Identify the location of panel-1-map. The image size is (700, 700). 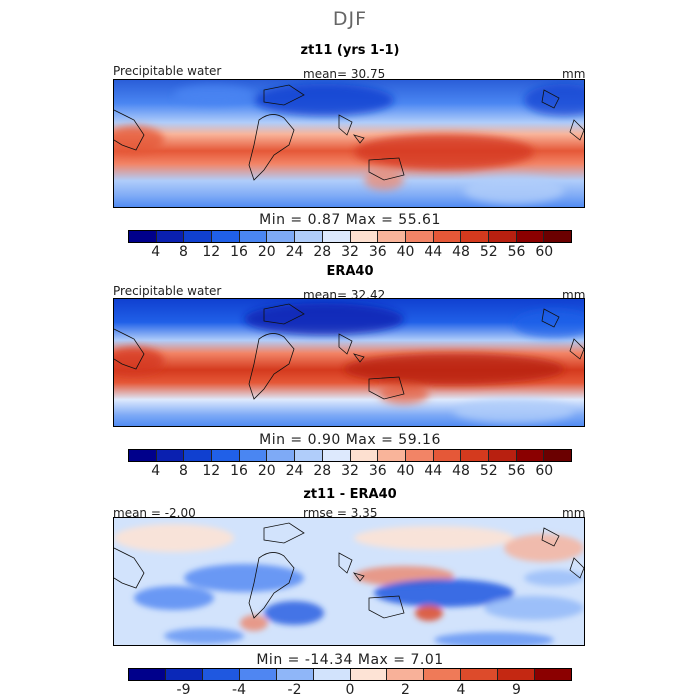
(349, 143).